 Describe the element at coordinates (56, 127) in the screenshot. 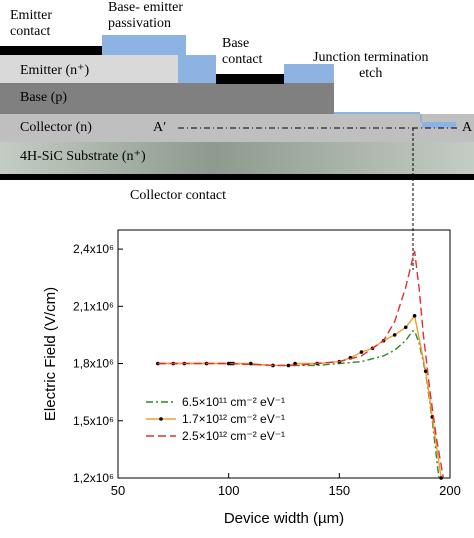

I see `collector-layer-label: Collector (n)` at that location.